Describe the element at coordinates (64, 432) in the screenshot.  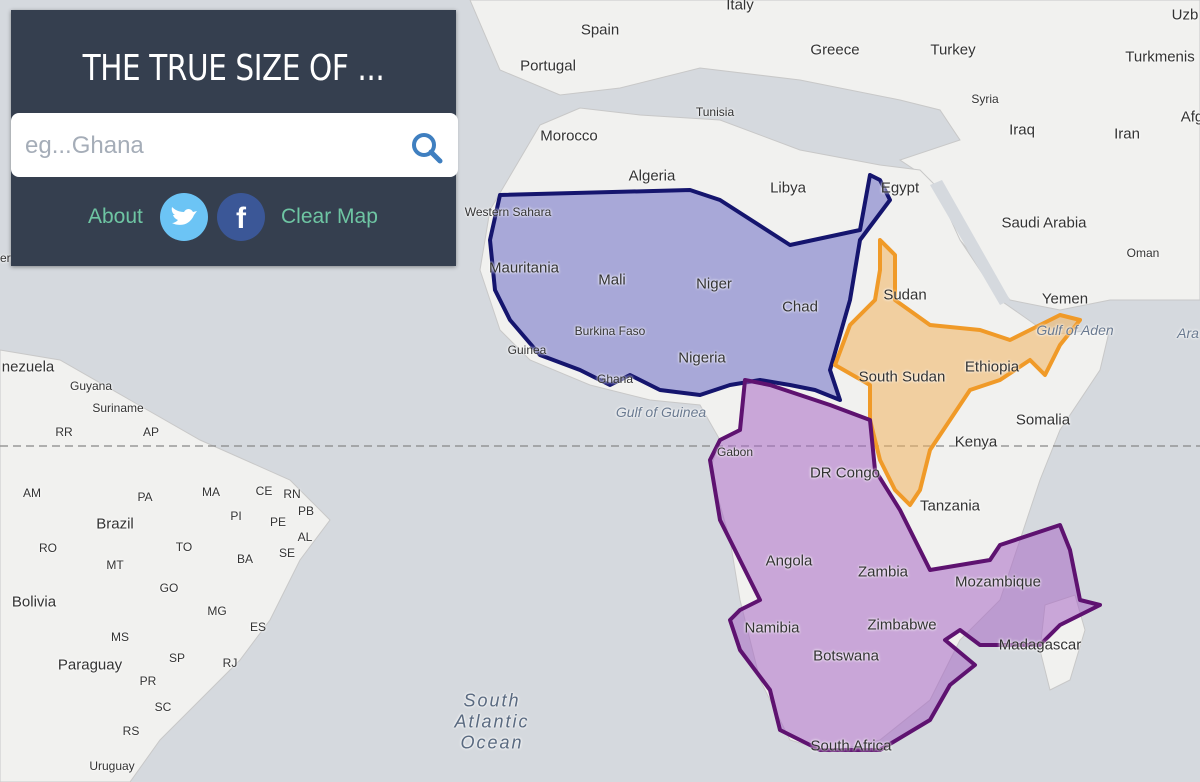
I see `map-label: RR` at that location.